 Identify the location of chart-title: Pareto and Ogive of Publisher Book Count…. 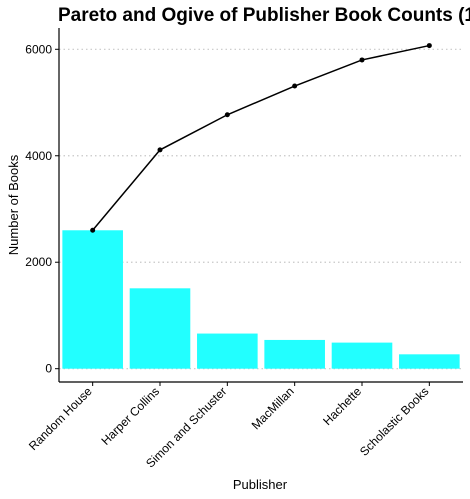
(264, 15).